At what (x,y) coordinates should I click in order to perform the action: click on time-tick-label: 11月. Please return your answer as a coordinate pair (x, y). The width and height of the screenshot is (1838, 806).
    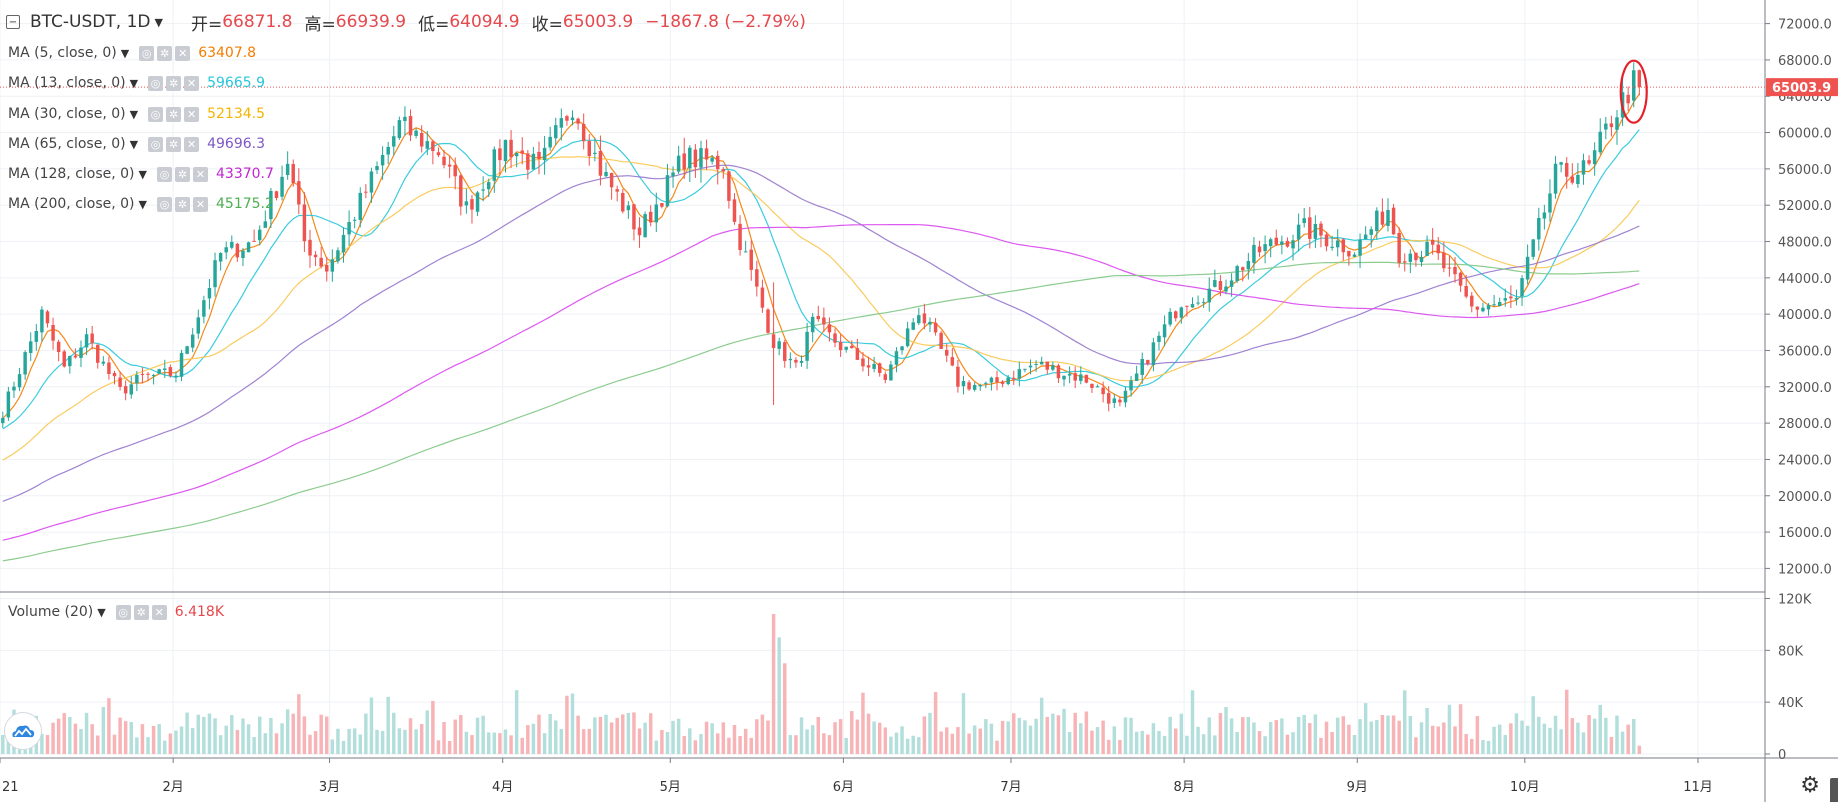
    Looking at the image, I should click on (1698, 787).